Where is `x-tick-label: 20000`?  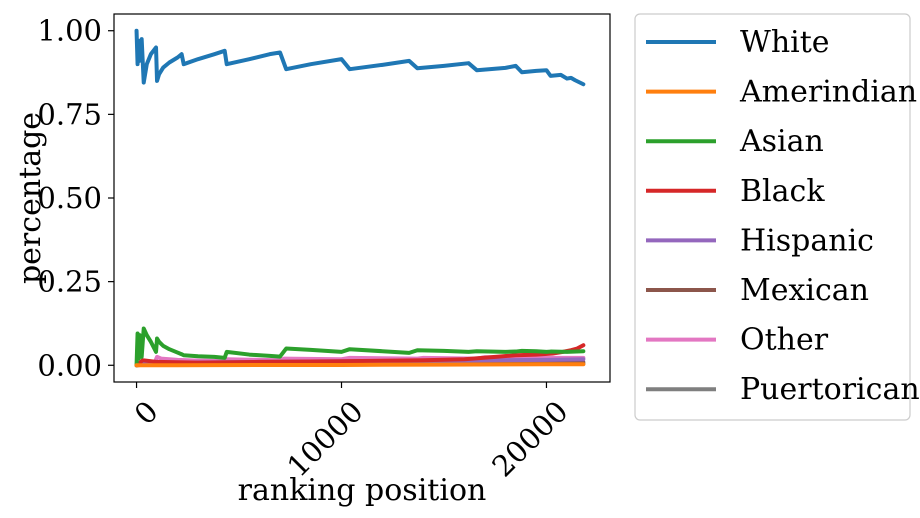
x-tick-label: 20000 is located at coordinates (529, 438).